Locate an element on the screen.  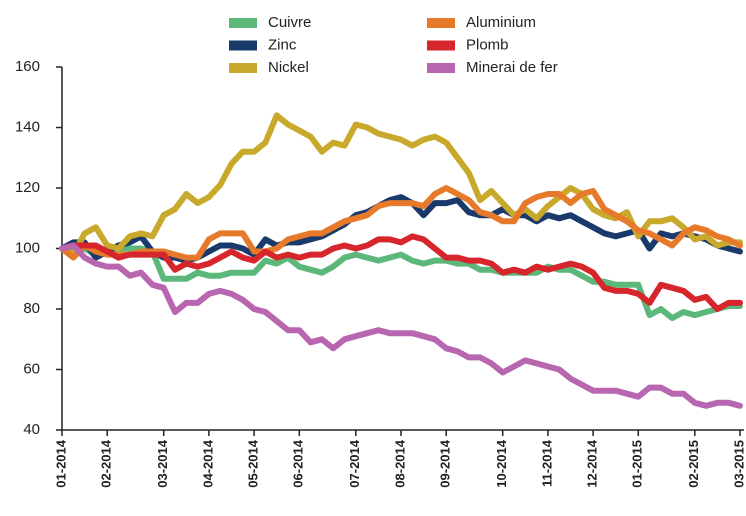
y-tick-label: 60 is located at coordinates (31, 368).